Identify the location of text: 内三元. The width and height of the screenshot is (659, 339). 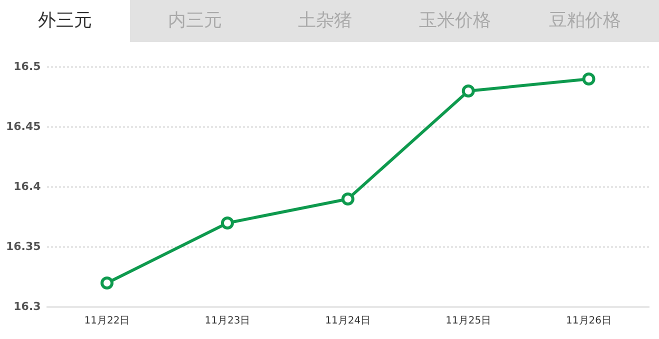
(195, 21).